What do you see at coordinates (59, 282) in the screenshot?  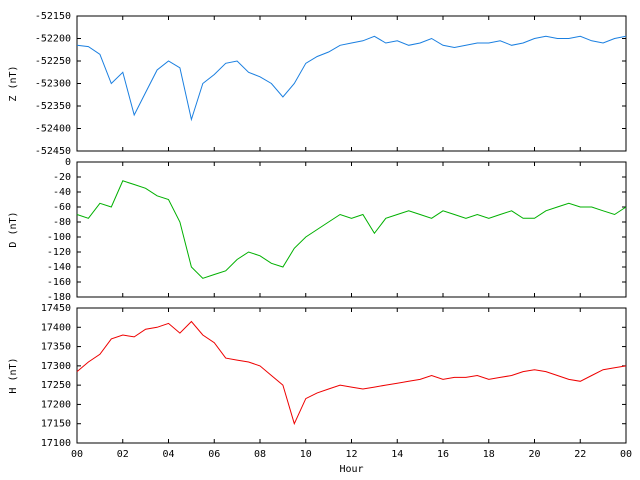 I see `y-tick-label: -160` at bounding box center [59, 282].